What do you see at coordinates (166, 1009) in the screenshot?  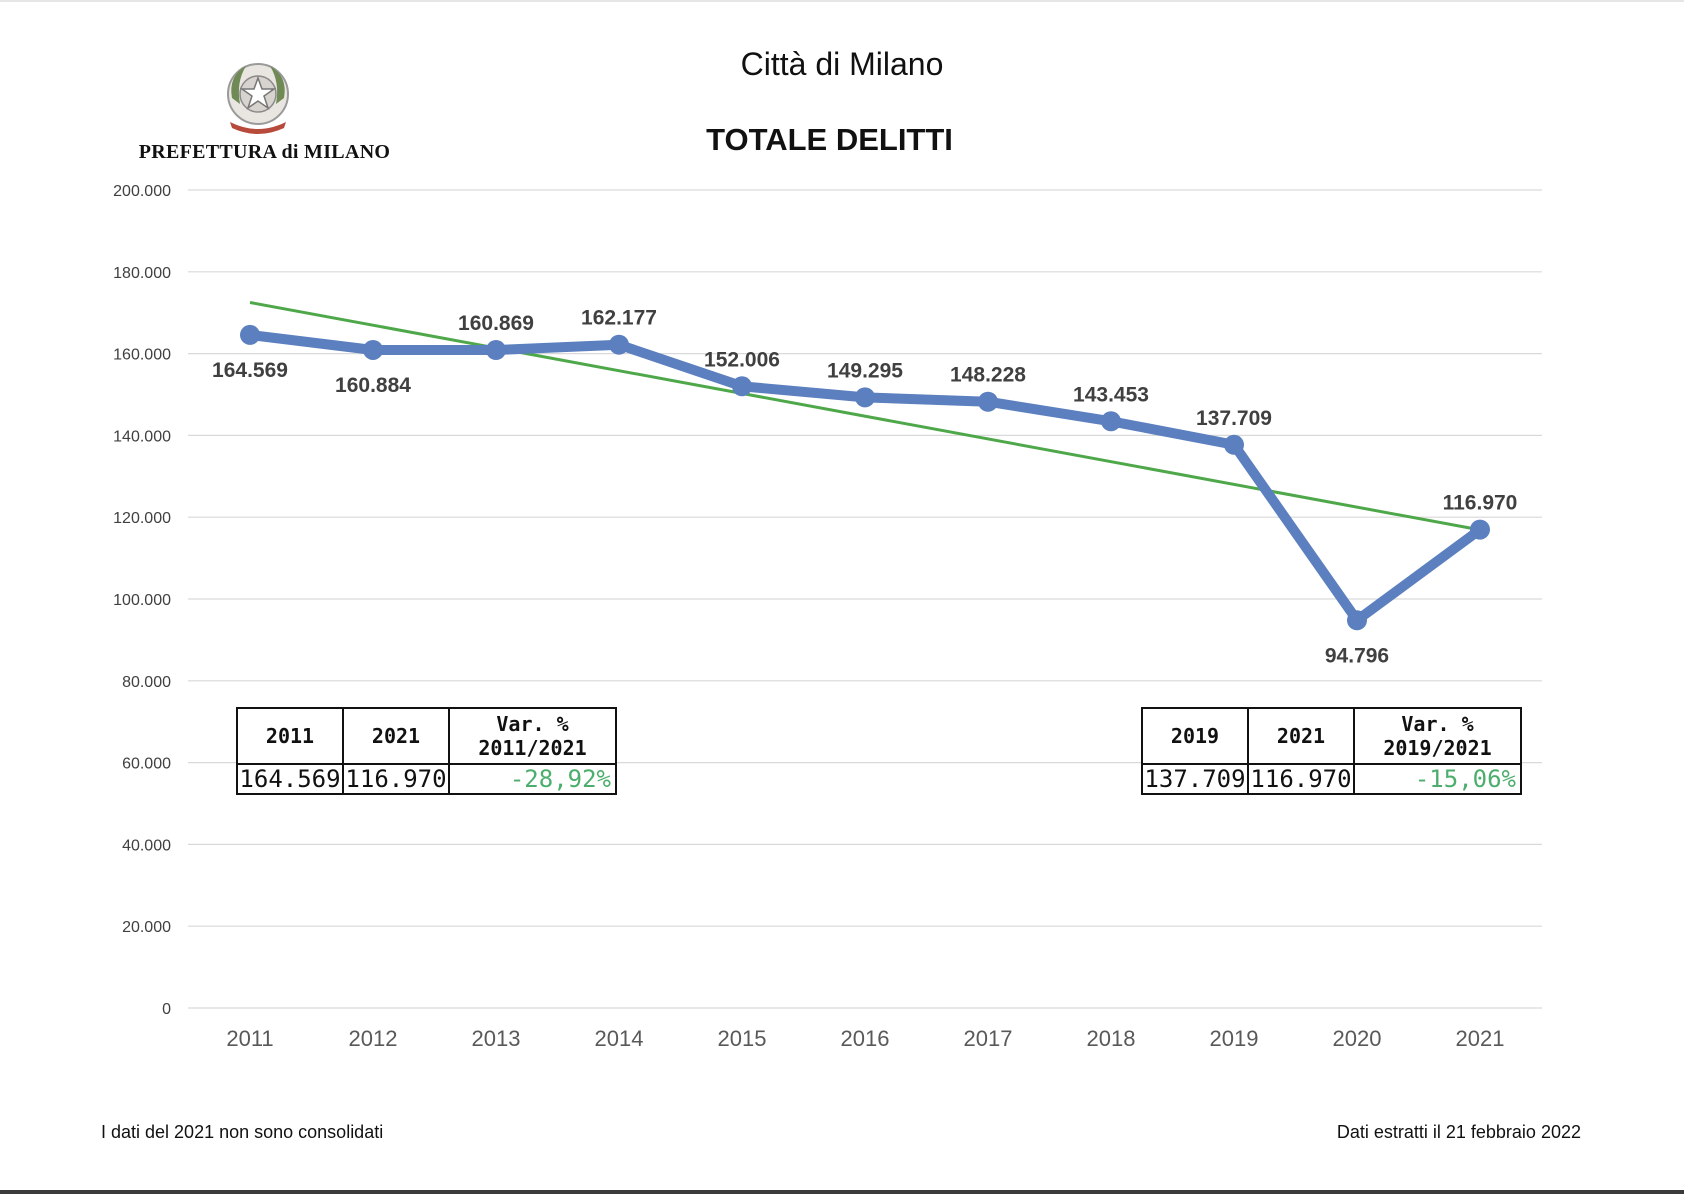 I see `y-tick-label: 0` at bounding box center [166, 1009].